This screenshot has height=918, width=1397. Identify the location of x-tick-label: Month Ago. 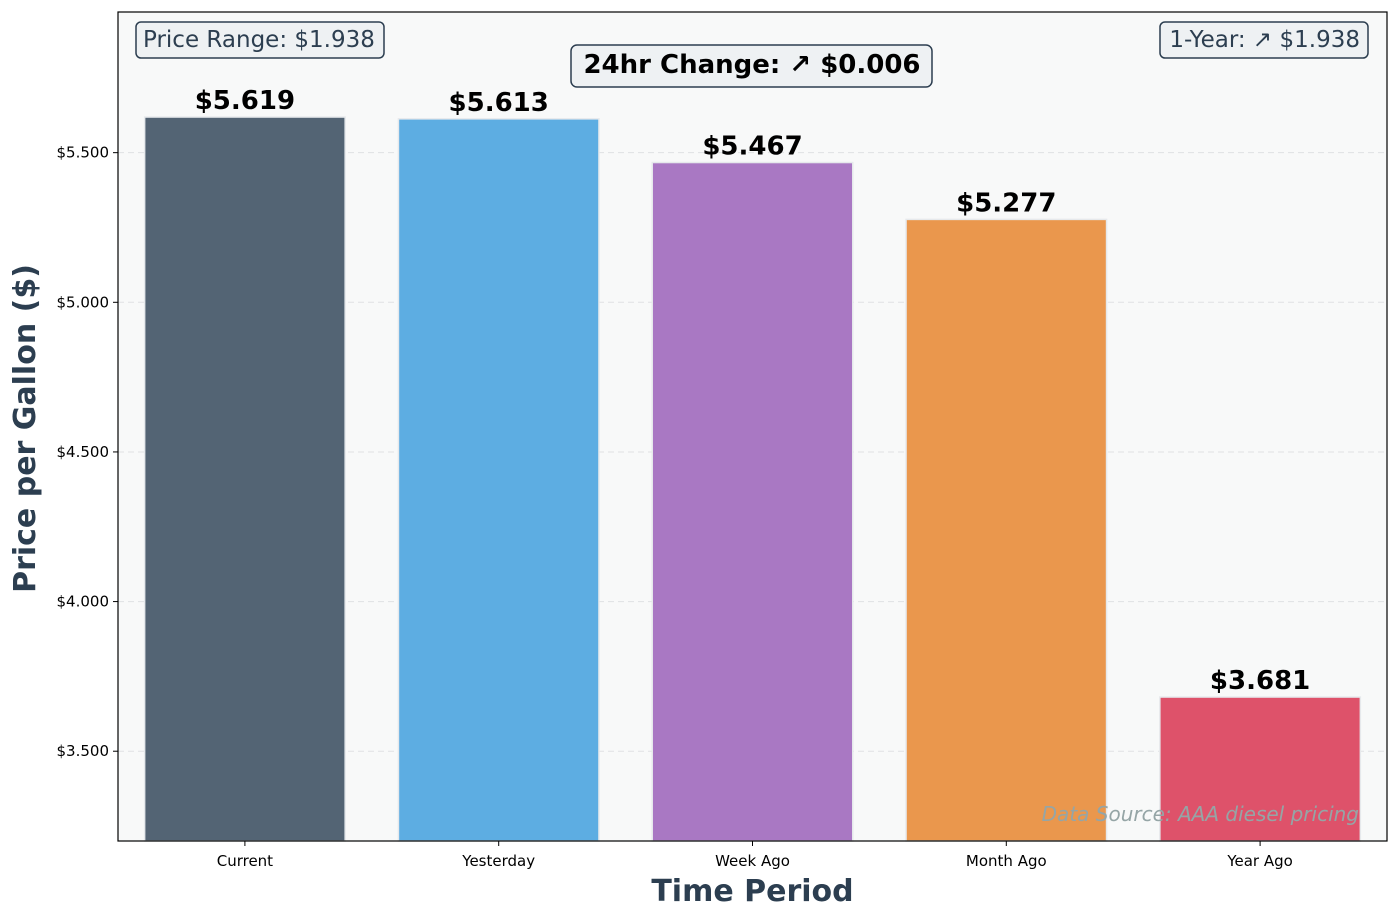
(1006, 861).